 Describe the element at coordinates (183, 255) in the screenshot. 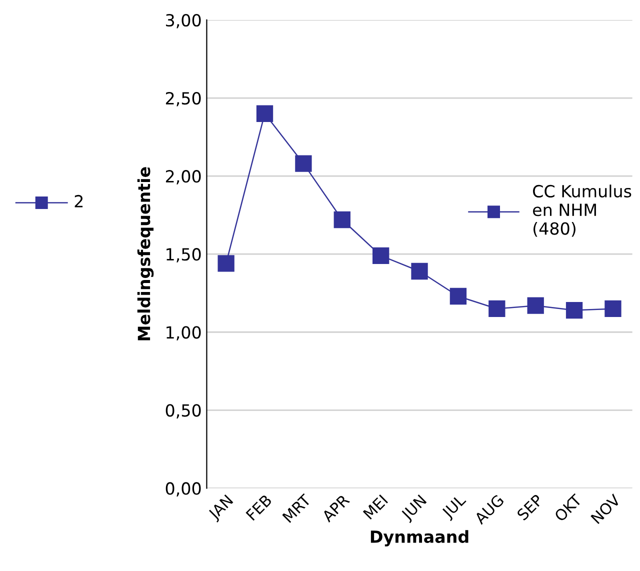

I see `y-tick-label: 1,50` at that location.